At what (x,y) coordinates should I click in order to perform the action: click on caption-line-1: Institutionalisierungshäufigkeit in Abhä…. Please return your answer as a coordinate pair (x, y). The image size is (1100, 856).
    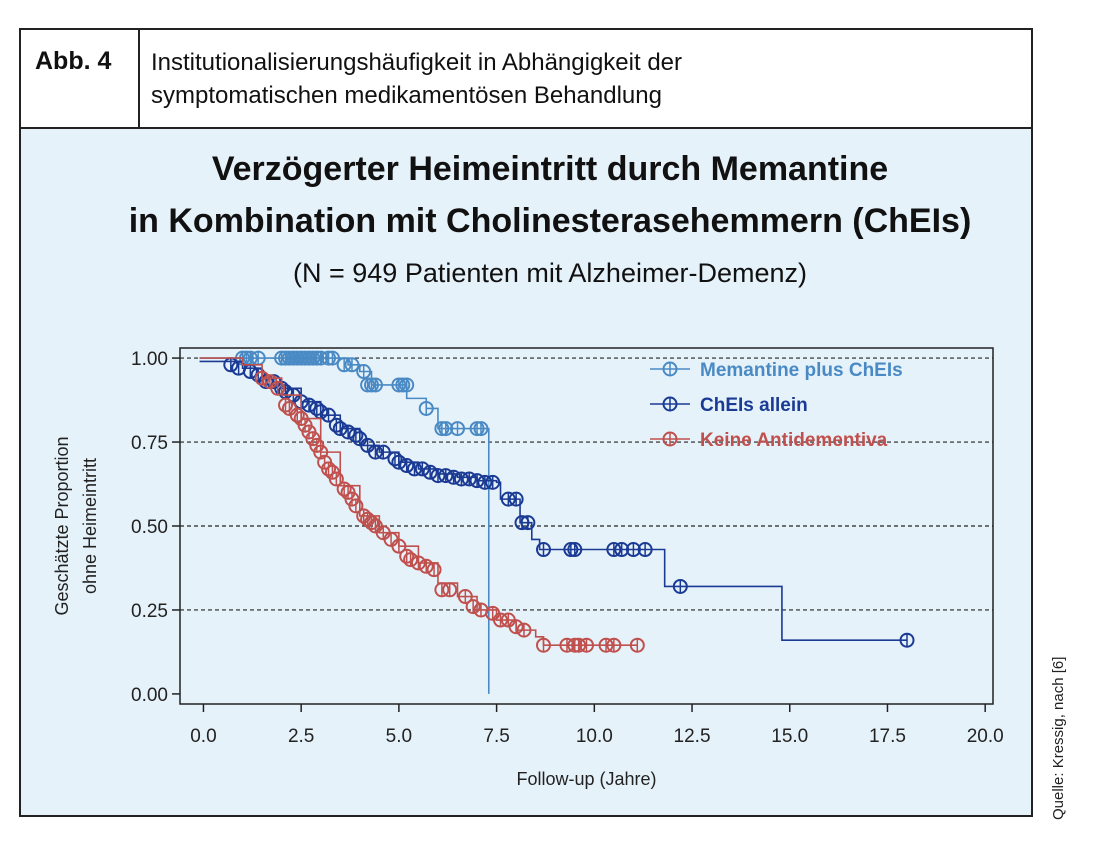
    Looking at the image, I should click on (417, 62).